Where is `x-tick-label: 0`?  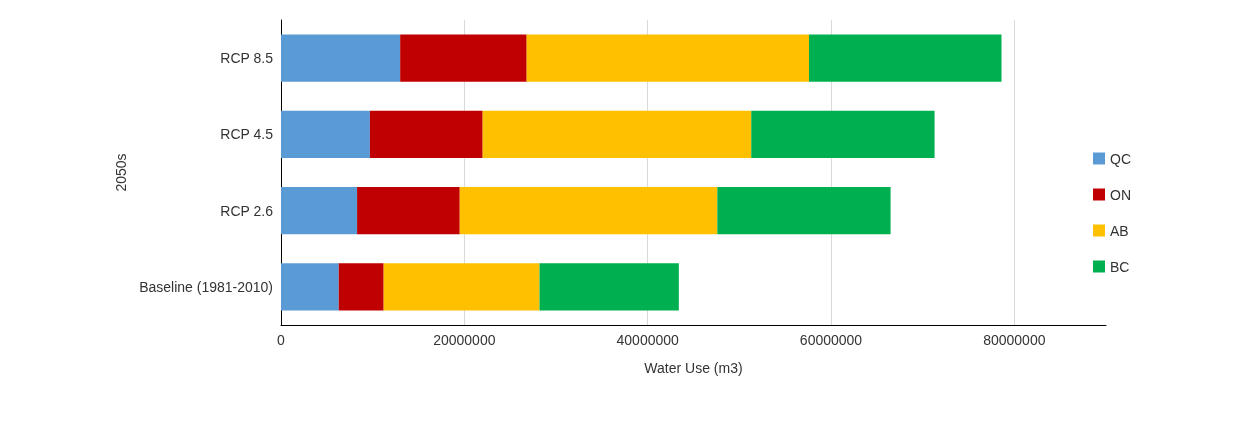 x-tick-label: 0 is located at coordinates (281, 340).